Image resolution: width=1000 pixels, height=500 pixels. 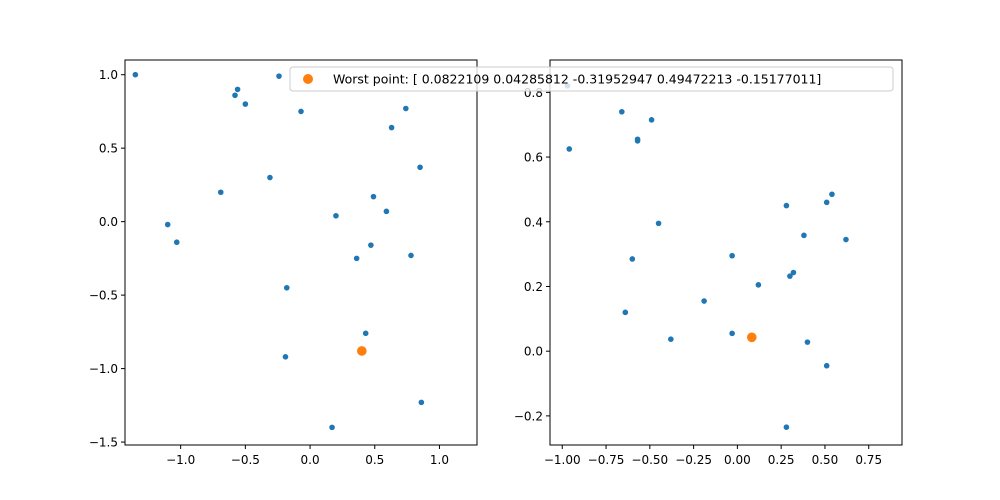 I want to click on y-tick-label: −1.5, so click(x=103, y=443).